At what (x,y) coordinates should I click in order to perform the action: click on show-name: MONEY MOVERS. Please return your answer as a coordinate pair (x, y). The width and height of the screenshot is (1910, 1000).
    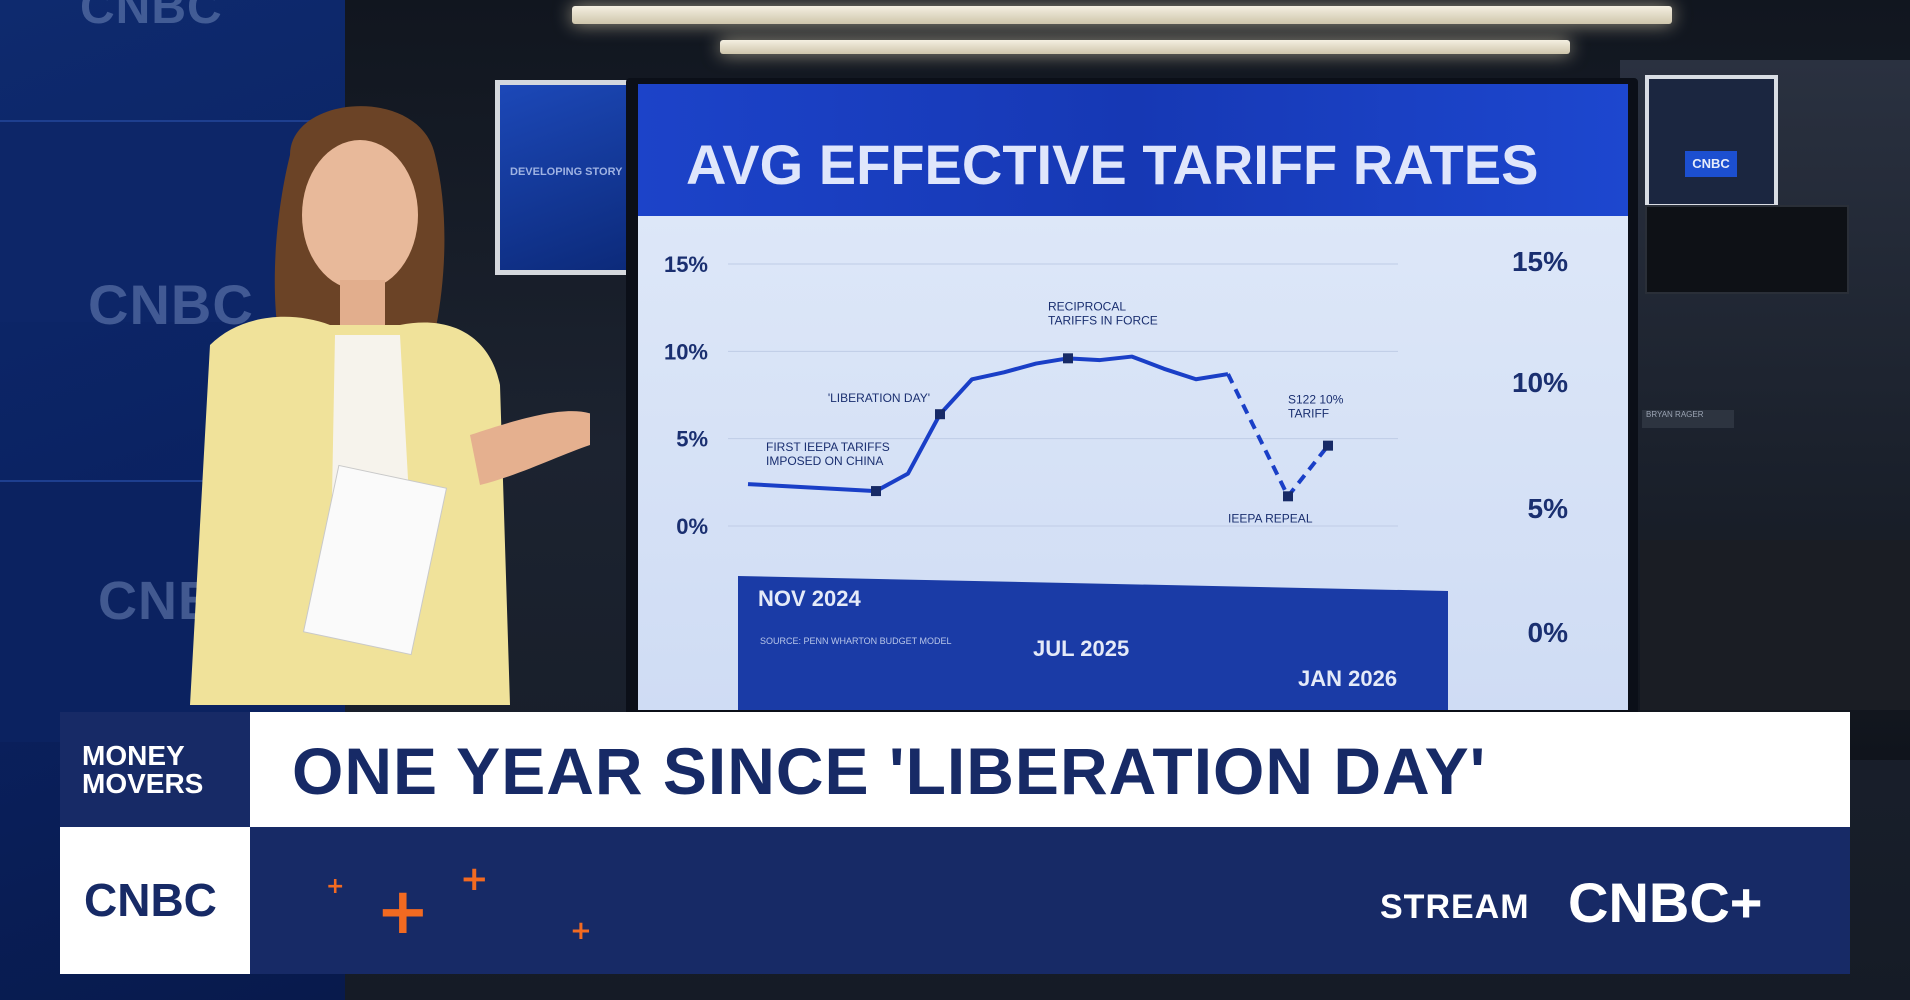
    Looking at the image, I should click on (142, 770).